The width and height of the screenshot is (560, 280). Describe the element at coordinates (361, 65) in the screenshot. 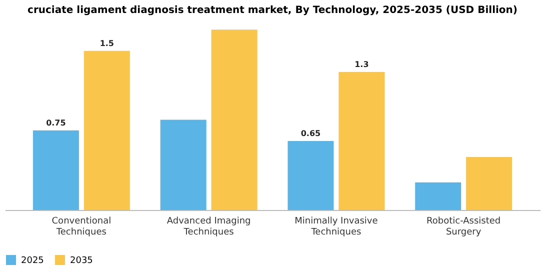

I see `data-label: 1.3` at that location.